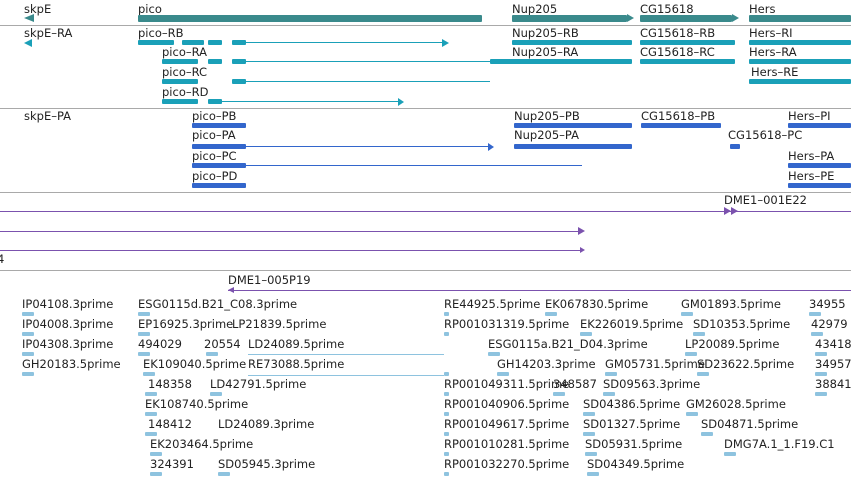  What do you see at coordinates (829, 324) in the screenshot?
I see `est-label: 42979` at bounding box center [829, 324].